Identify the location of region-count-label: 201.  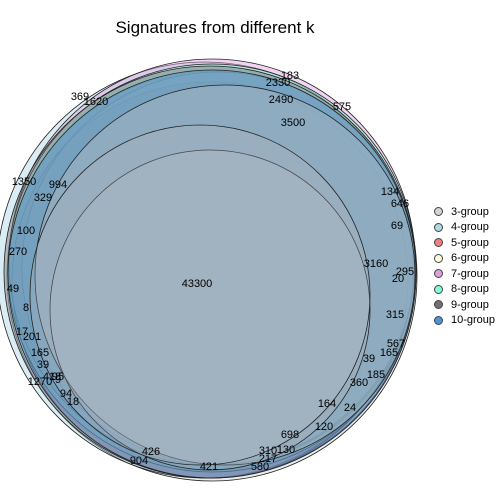
(32, 337).